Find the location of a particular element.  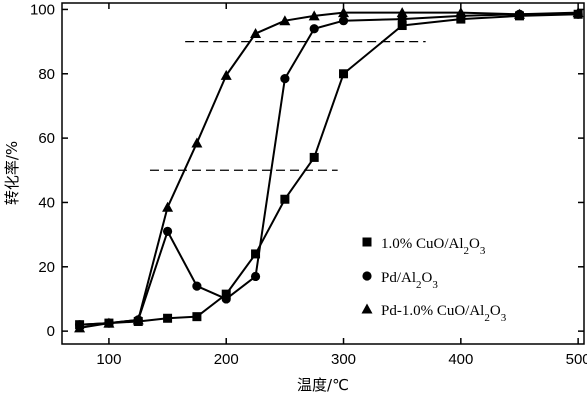

y-axis-label: 转化率/% is located at coordinates (12, 173).